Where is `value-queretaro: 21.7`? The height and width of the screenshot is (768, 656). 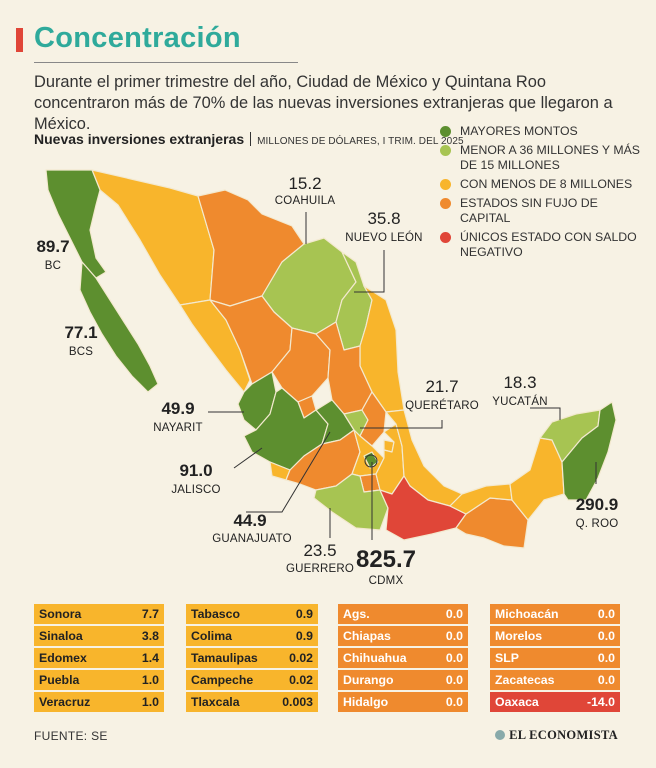 value-queretaro: 21.7 is located at coordinates (442, 386).